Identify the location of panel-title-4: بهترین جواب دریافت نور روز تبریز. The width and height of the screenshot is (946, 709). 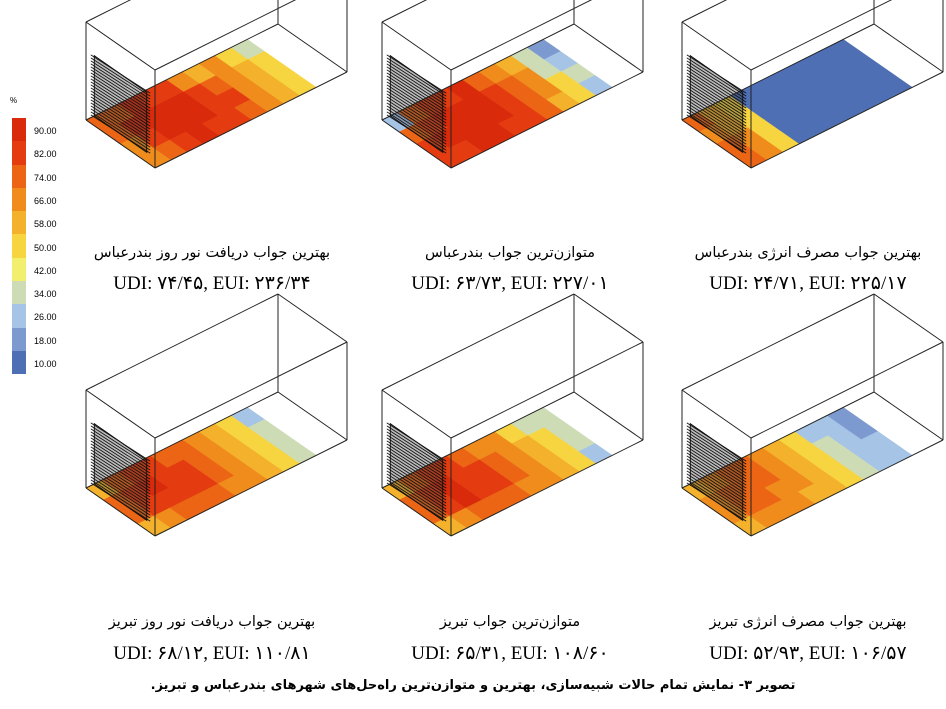
(212, 622).